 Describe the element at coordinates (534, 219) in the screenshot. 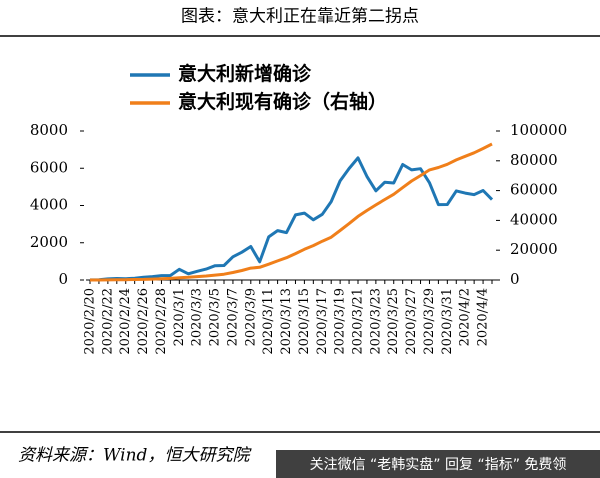

I see `y2-tick-label: 40000` at that location.